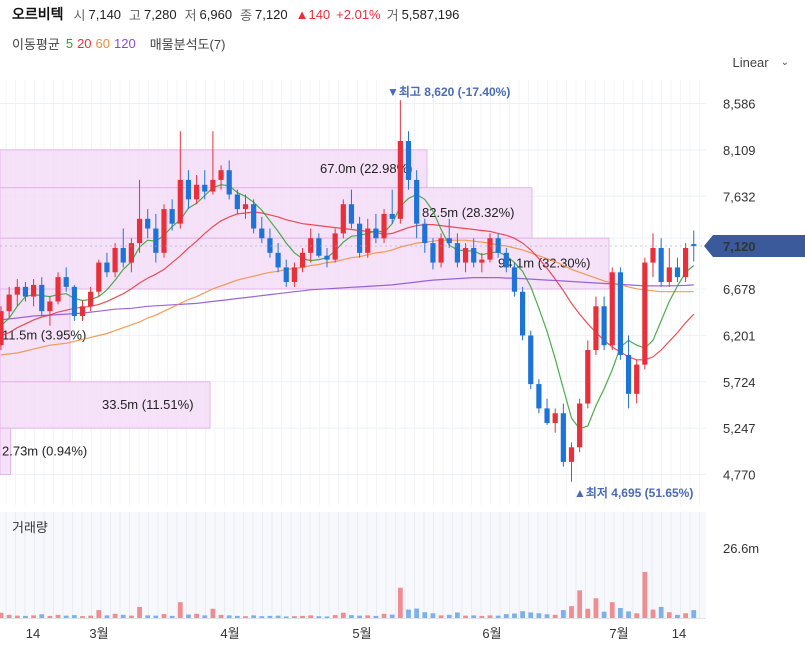  What do you see at coordinates (38, 14) in the screenshot?
I see `stock-name: 오르비텍` at bounding box center [38, 14].